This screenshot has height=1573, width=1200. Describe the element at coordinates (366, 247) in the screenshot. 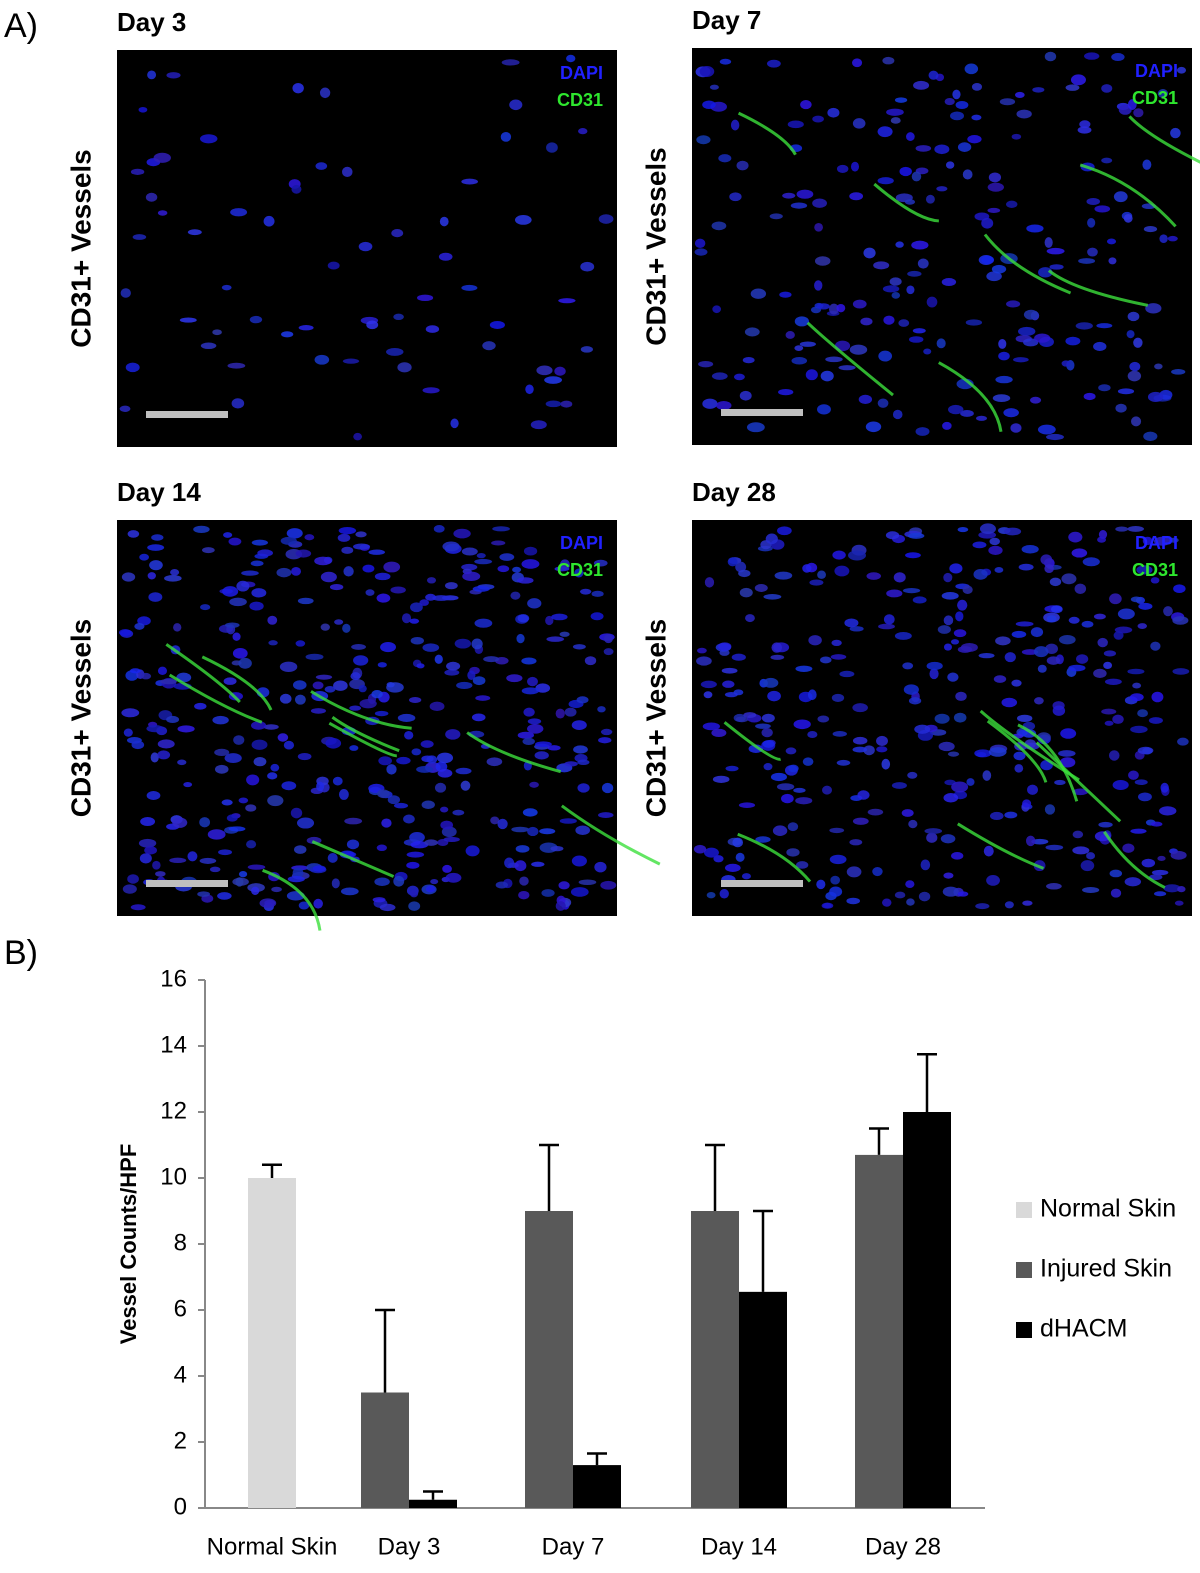

I see `nuclei` at that location.